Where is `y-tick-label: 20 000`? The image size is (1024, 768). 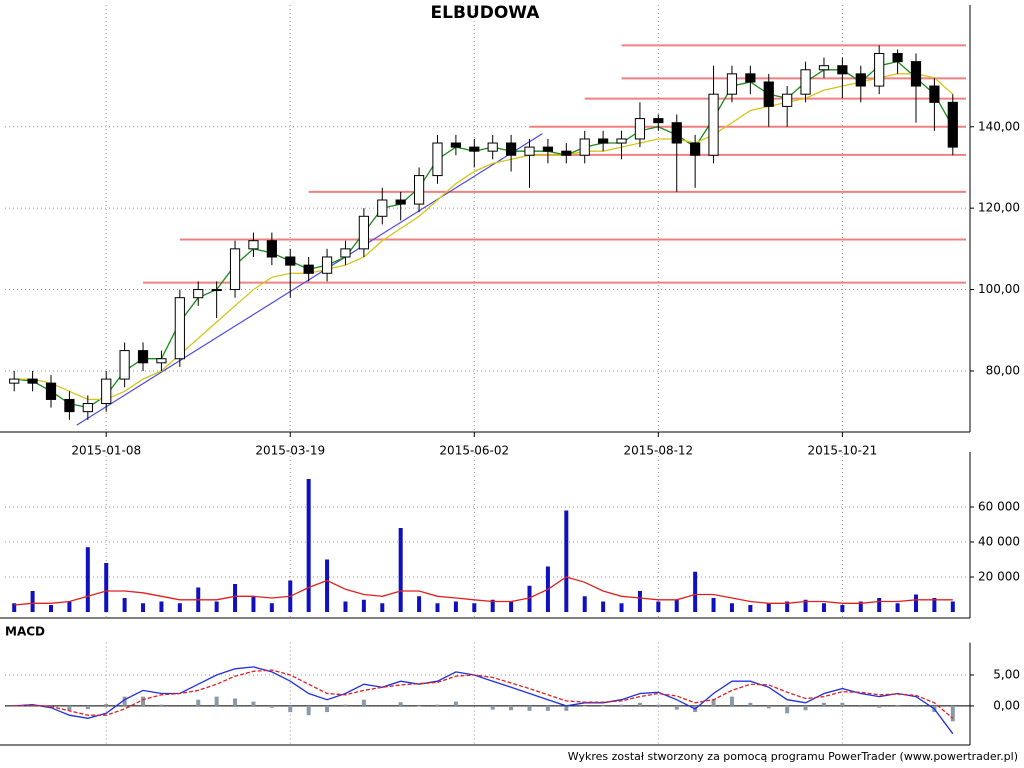
y-tick-label: 20 000 is located at coordinates (999, 577).